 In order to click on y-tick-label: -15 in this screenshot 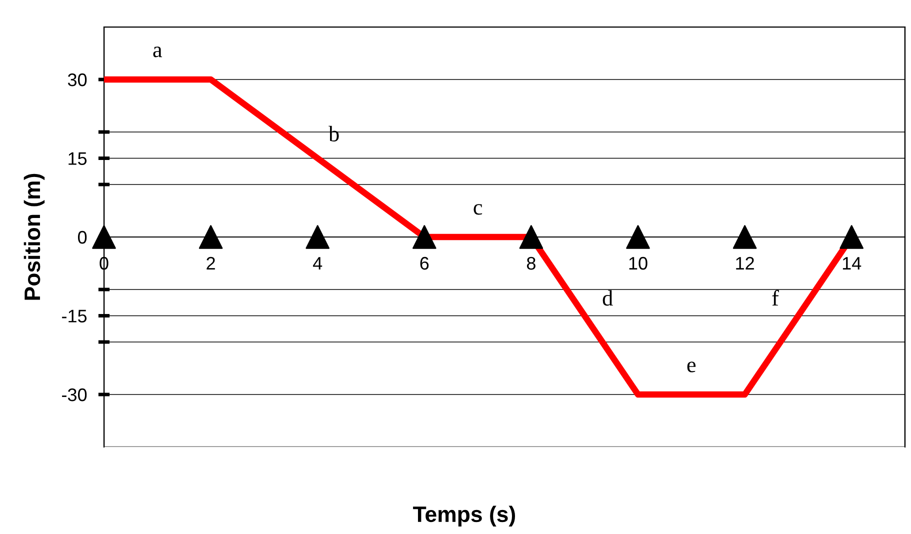, I will do `click(74, 316)`.